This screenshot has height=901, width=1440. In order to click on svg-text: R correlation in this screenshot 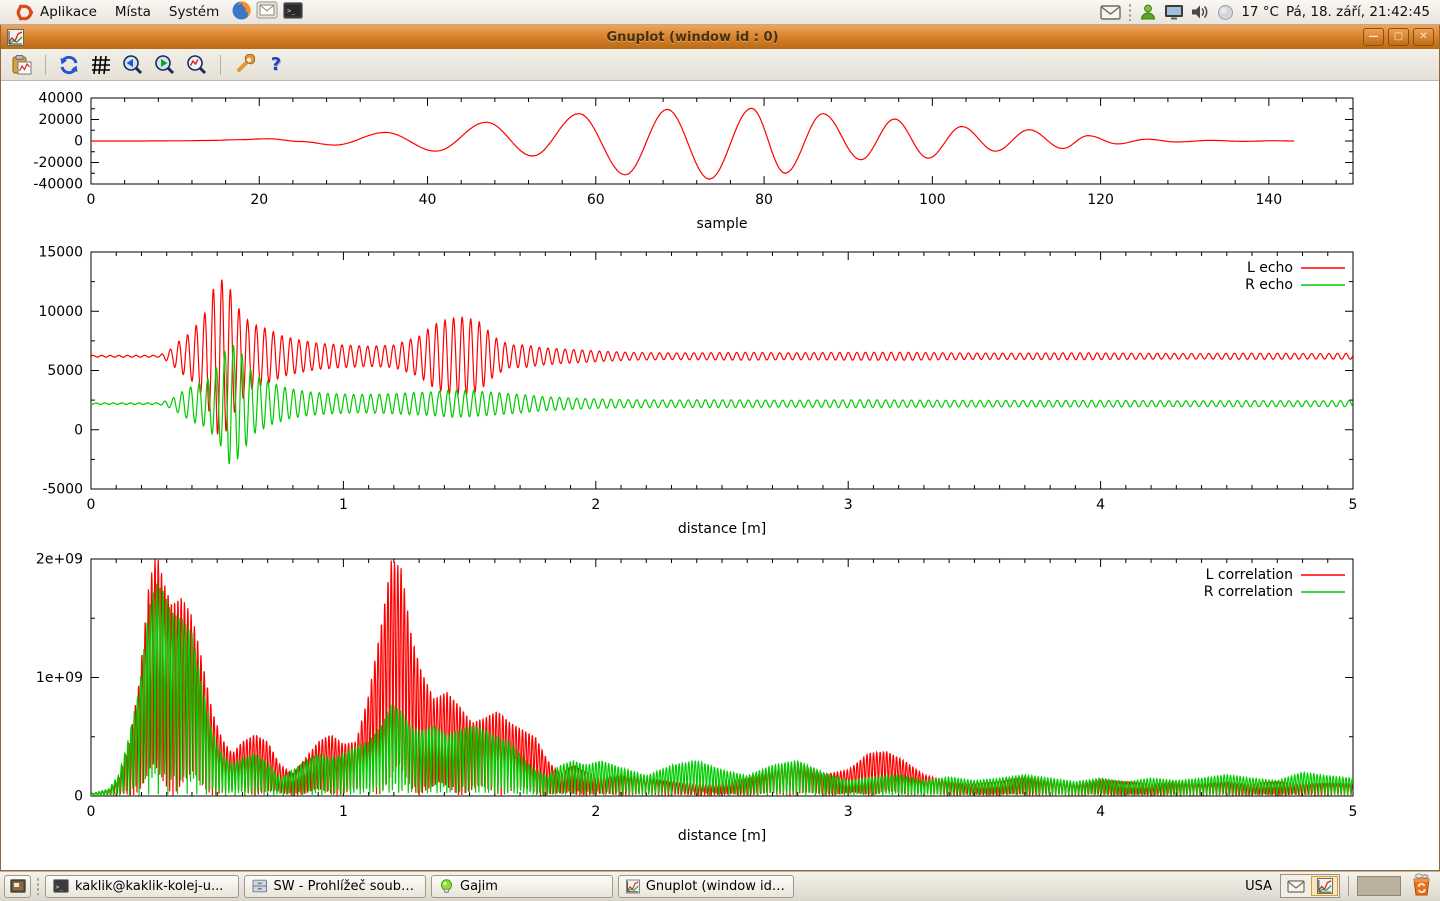, I will do `click(1248, 592)`.